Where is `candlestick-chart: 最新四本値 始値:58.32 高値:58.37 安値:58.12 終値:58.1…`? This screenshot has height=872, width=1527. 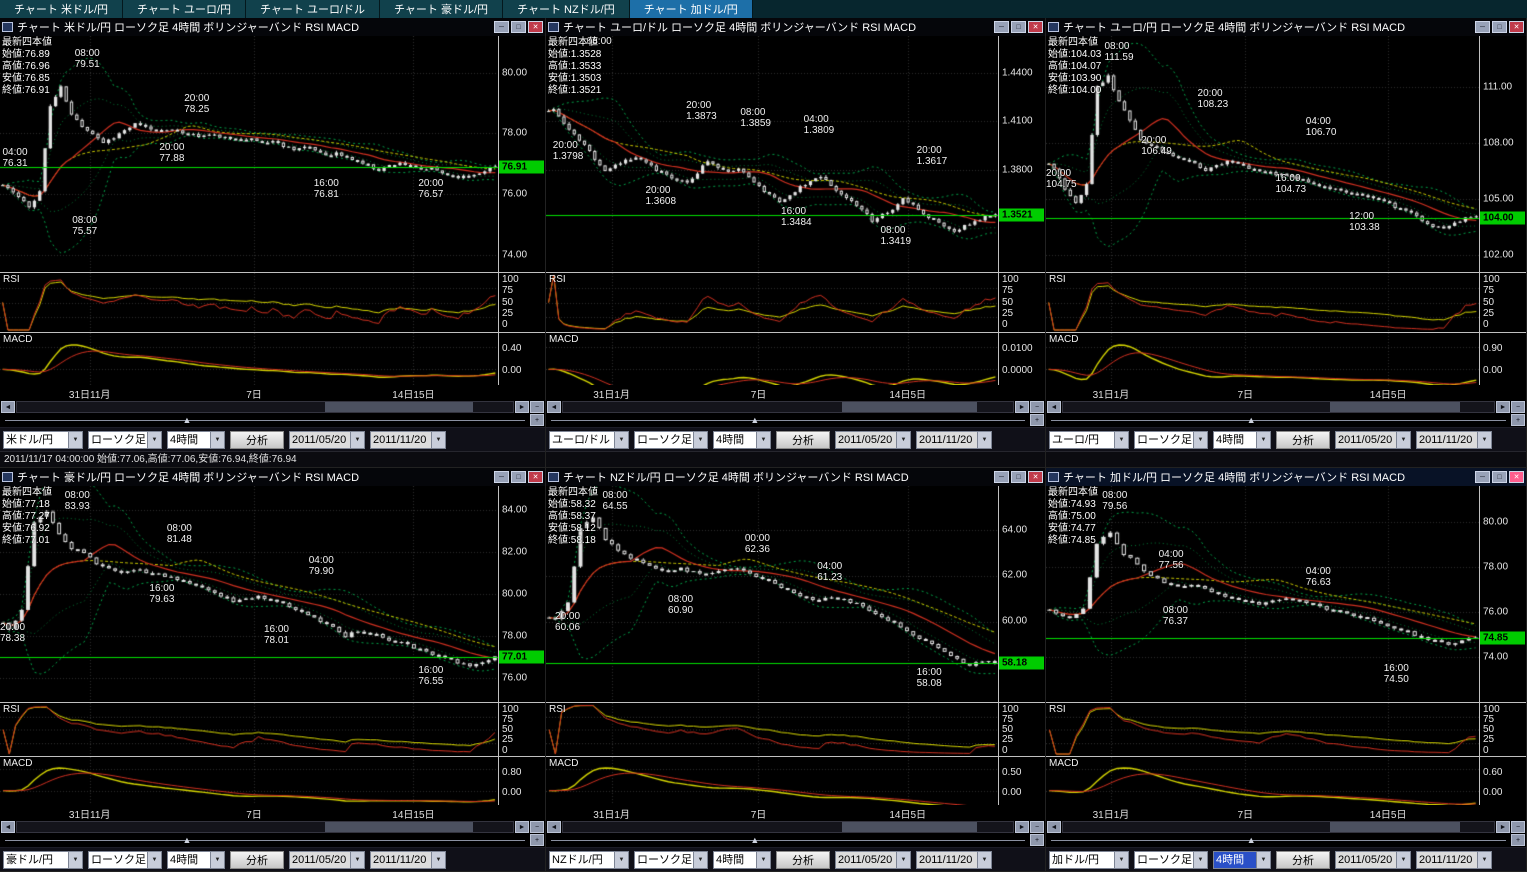
candlestick-chart: 最新四本値 始値:58.32 高値:58.37 安値:58.12 終値:58.1… is located at coordinates (772, 594).